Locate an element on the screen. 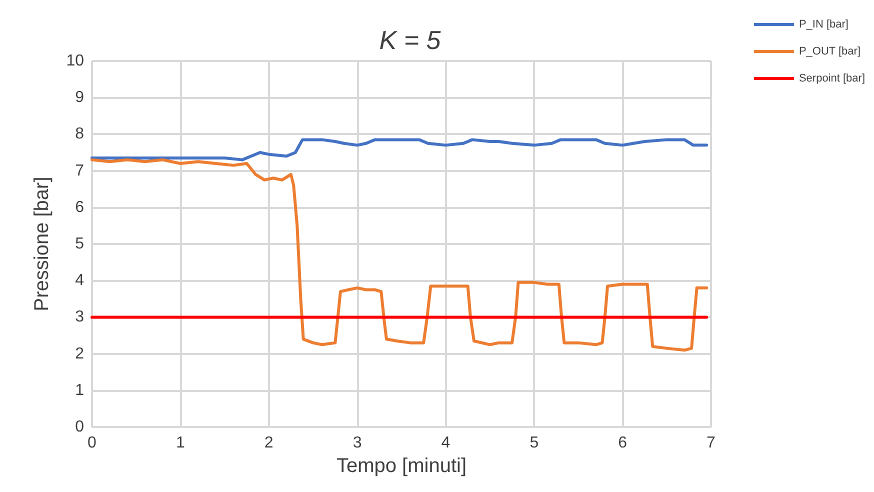 This screenshot has width=874, height=492. line-series is located at coordinates (399, 150).